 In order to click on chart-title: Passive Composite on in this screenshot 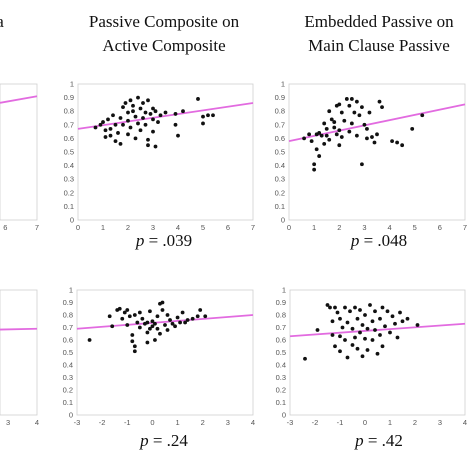, I will do `click(164, 21)`.